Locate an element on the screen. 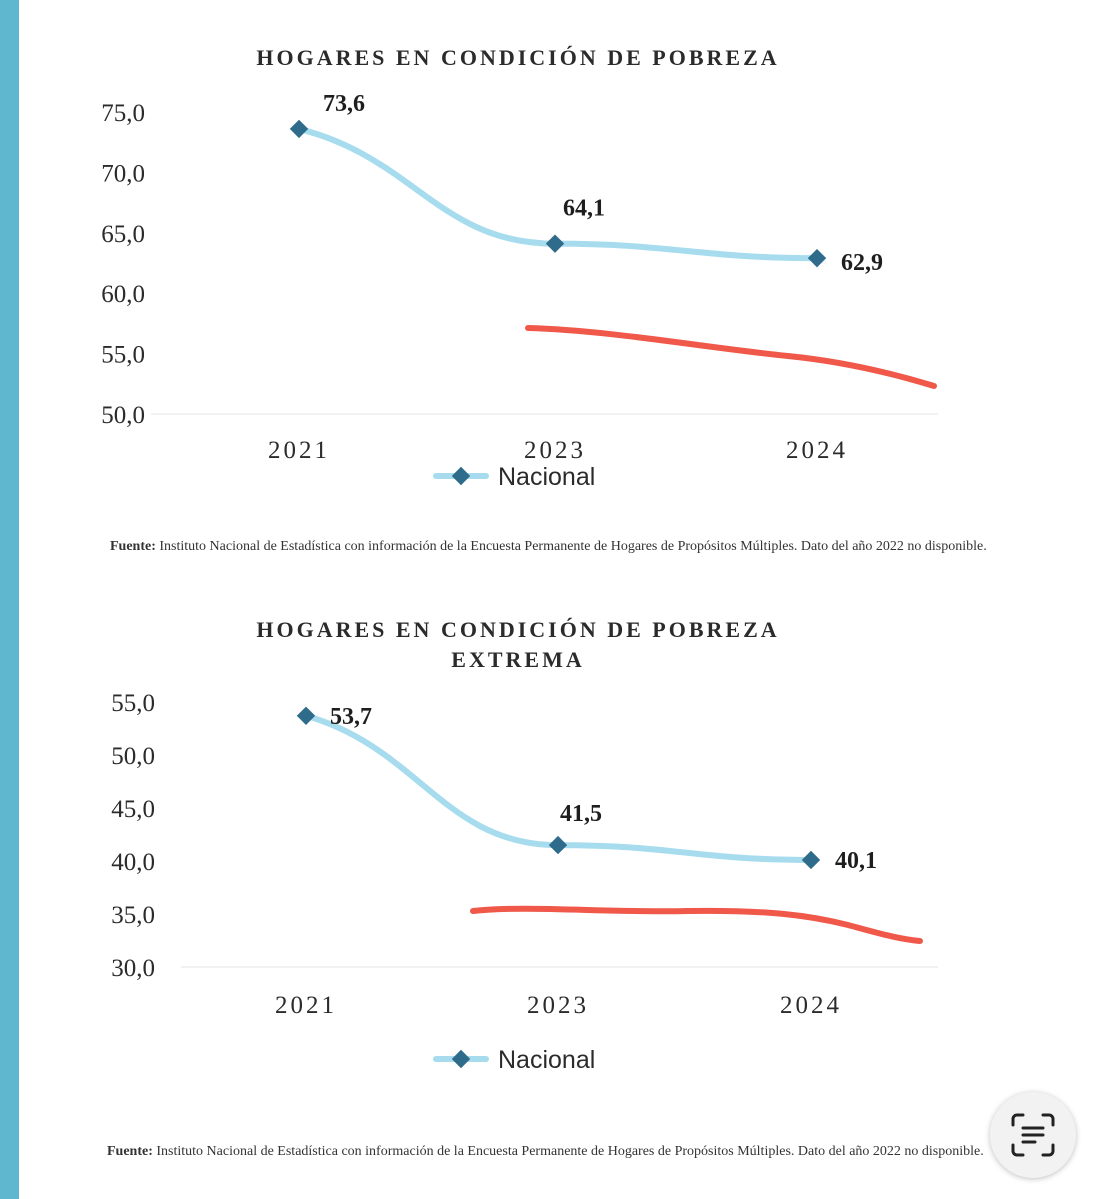 The image size is (1108, 1199). page-edge-stripe is located at coordinates (9, 599).